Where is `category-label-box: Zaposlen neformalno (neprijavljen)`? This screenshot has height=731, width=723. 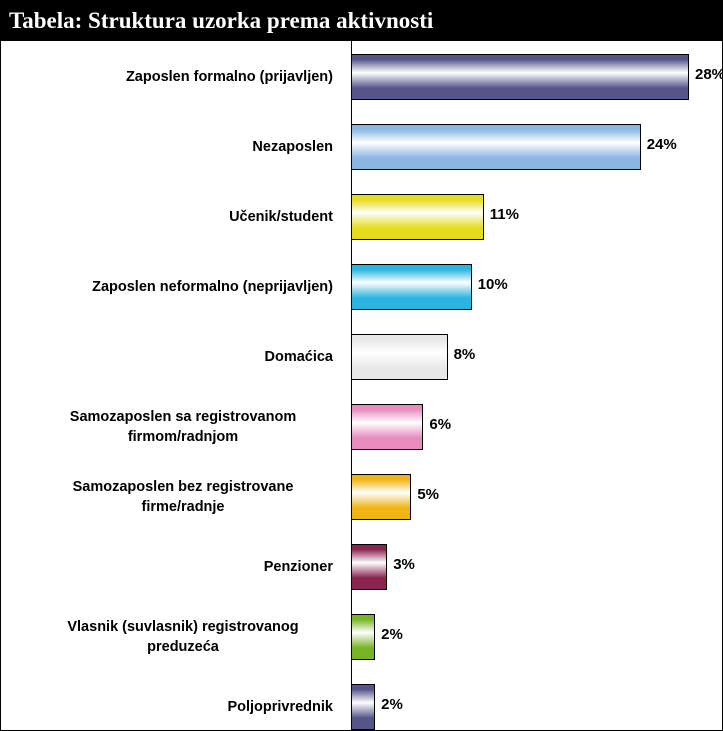 category-label-box: Zaposlen neformalno (neprijavljen) is located at coordinates (168, 287).